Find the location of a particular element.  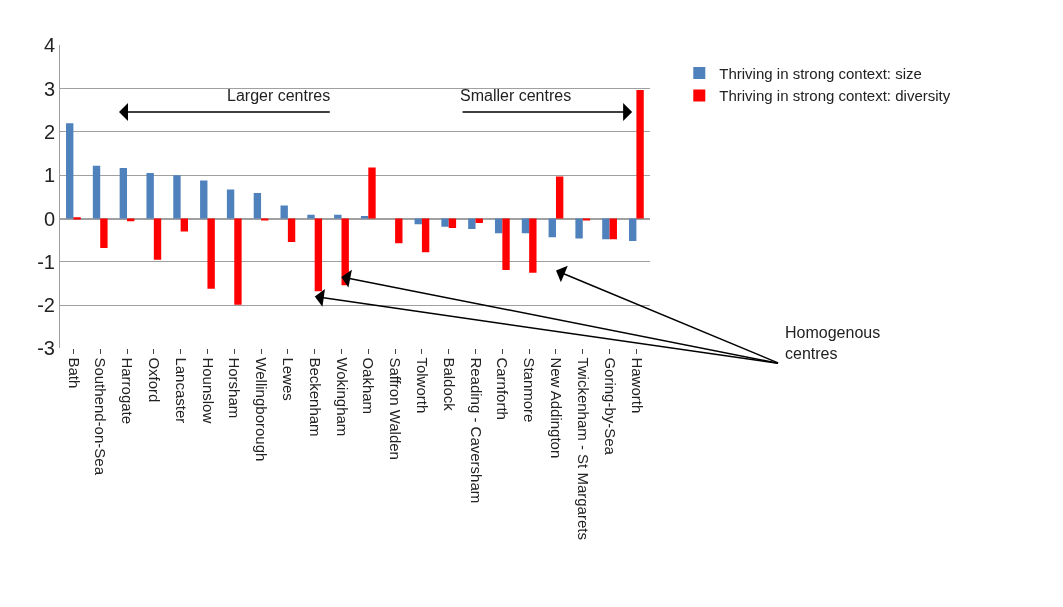

x-tick-label: Carnforth is located at coordinates (503, 388).